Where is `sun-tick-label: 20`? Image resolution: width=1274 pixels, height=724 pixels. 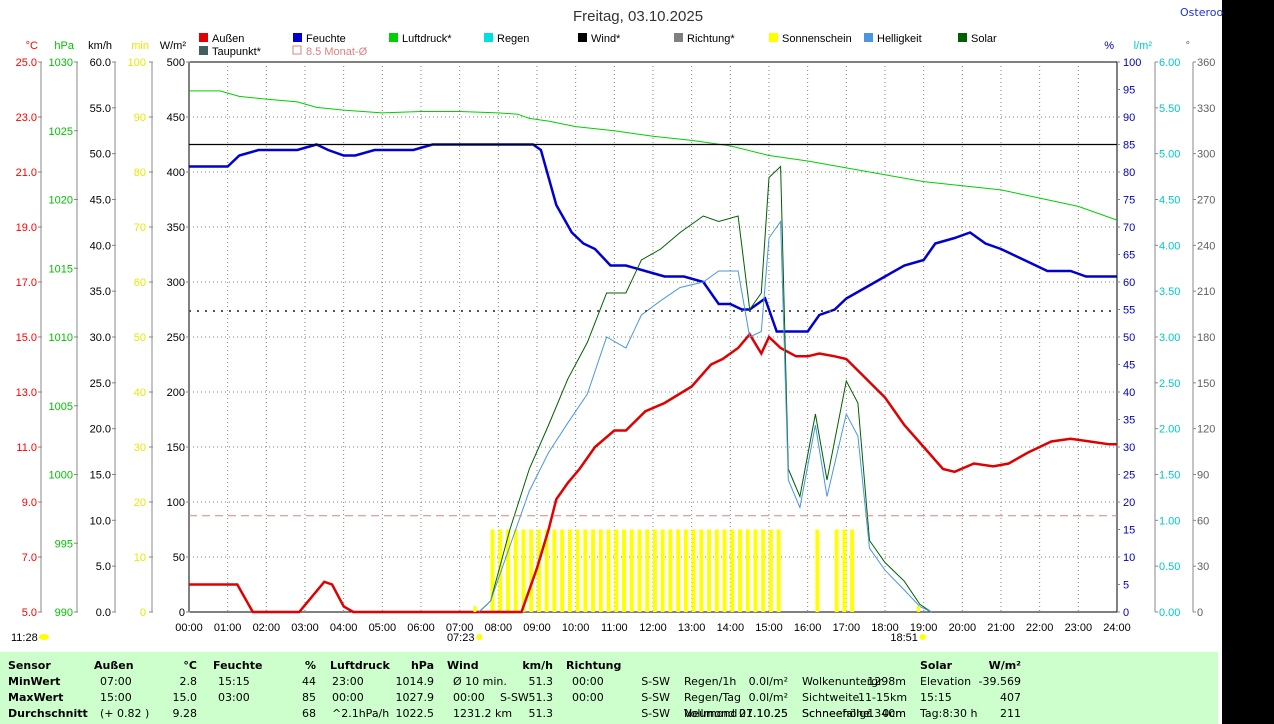
sun-tick-label: 20 is located at coordinates (140, 503).